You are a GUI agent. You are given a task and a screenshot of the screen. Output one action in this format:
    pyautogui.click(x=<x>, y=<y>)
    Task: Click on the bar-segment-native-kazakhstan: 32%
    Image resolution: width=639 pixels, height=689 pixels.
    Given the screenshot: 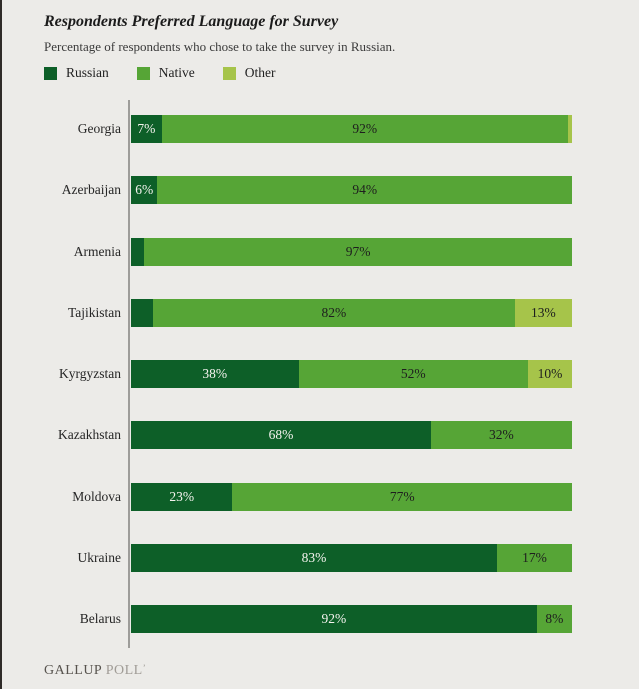 What is the action you would take?
    pyautogui.click(x=501, y=435)
    